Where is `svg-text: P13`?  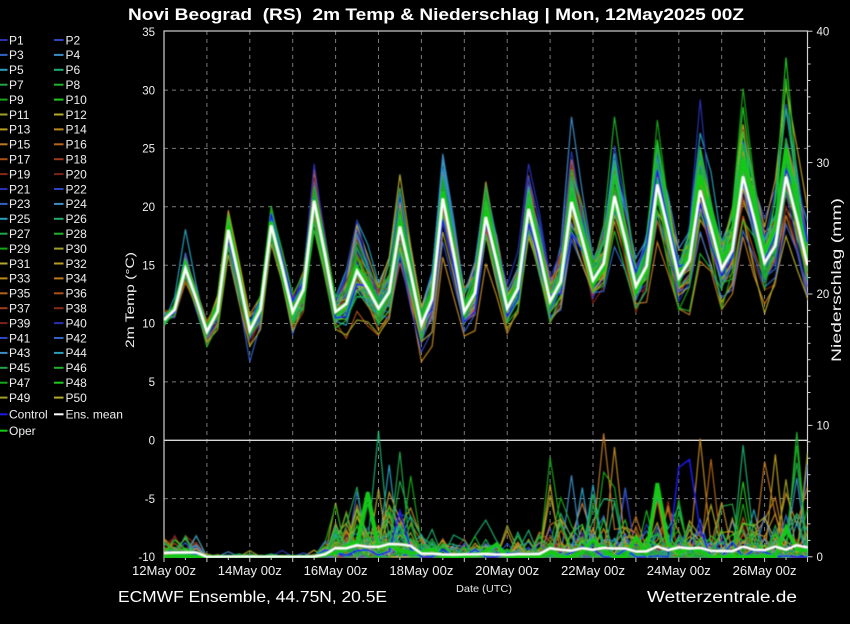
svg-text: P13 is located at coordinates (20, 130).